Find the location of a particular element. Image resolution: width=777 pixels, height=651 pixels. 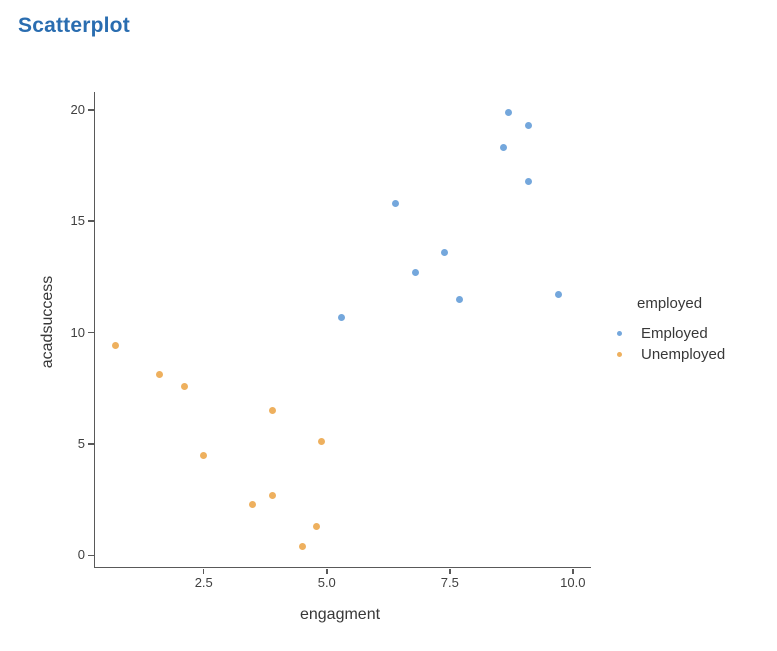

y-tick-label: 15 is located at coordinates (77, 221).